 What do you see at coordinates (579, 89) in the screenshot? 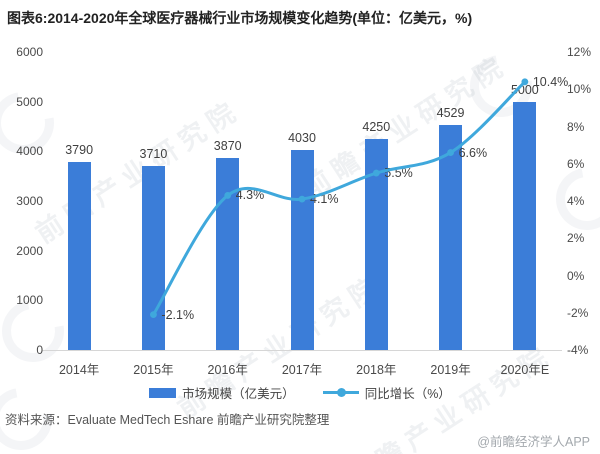
I see `y-right-tick-label: 10%` at bounding box center [579, 89].